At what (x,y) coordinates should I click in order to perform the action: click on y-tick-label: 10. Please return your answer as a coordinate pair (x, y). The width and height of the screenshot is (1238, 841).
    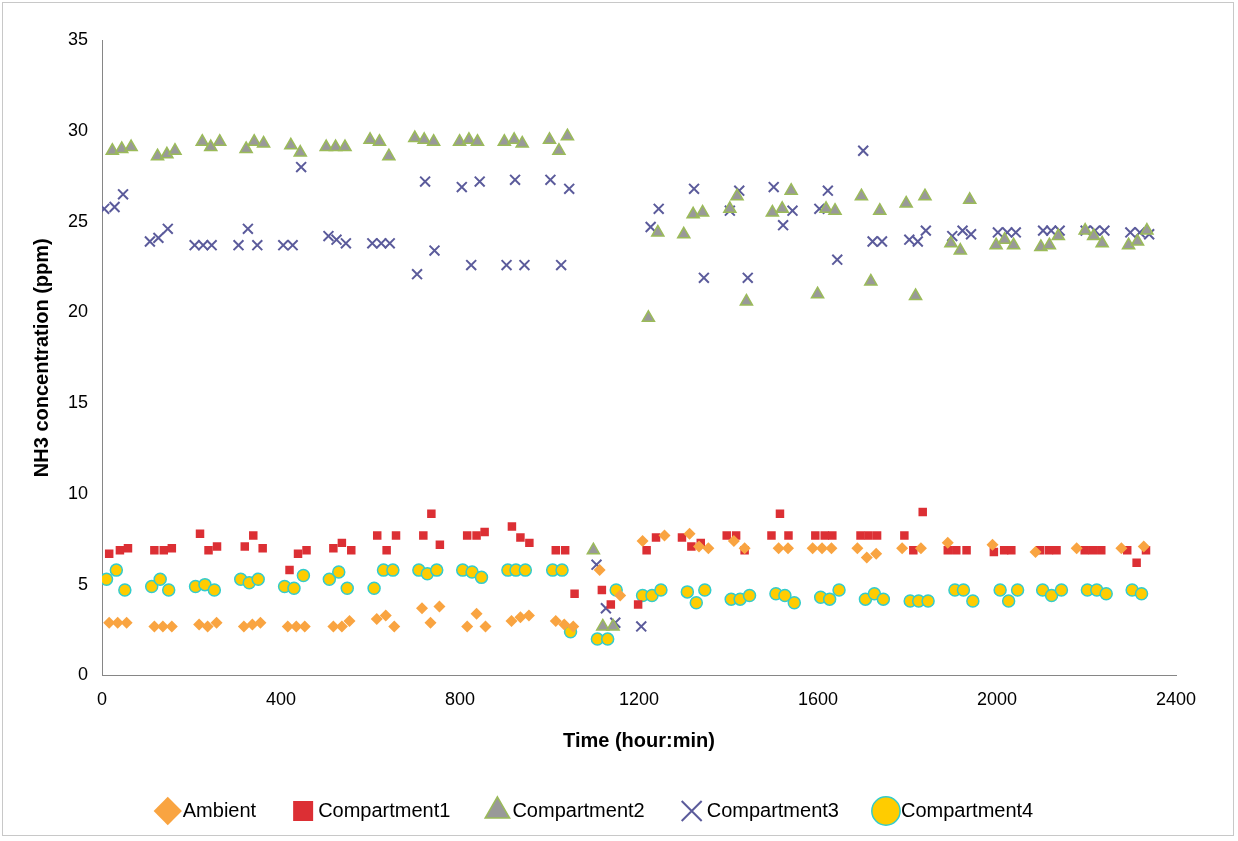
    Looking at the image, I should click on (78, 492).